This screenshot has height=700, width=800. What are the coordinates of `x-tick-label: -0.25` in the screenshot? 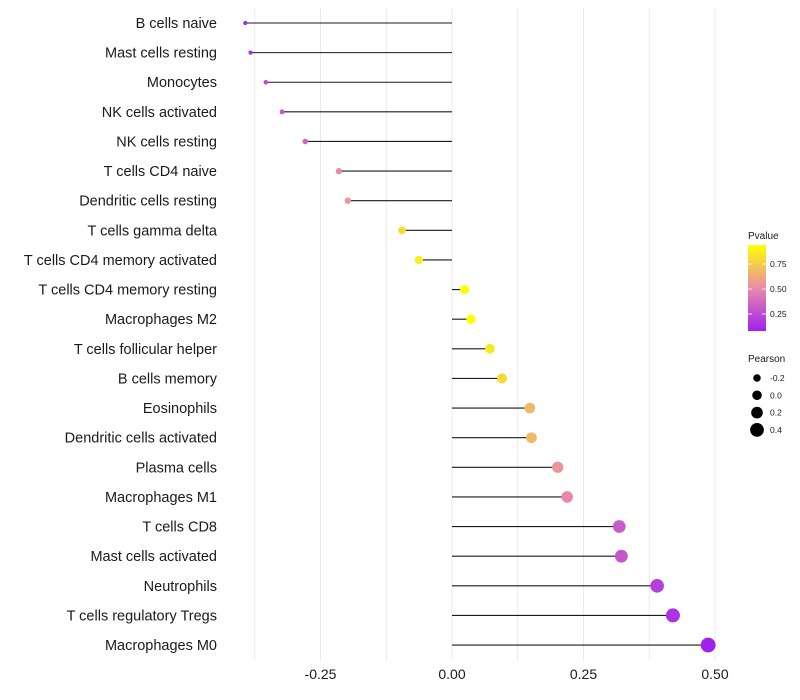 It's located at (321, 674).